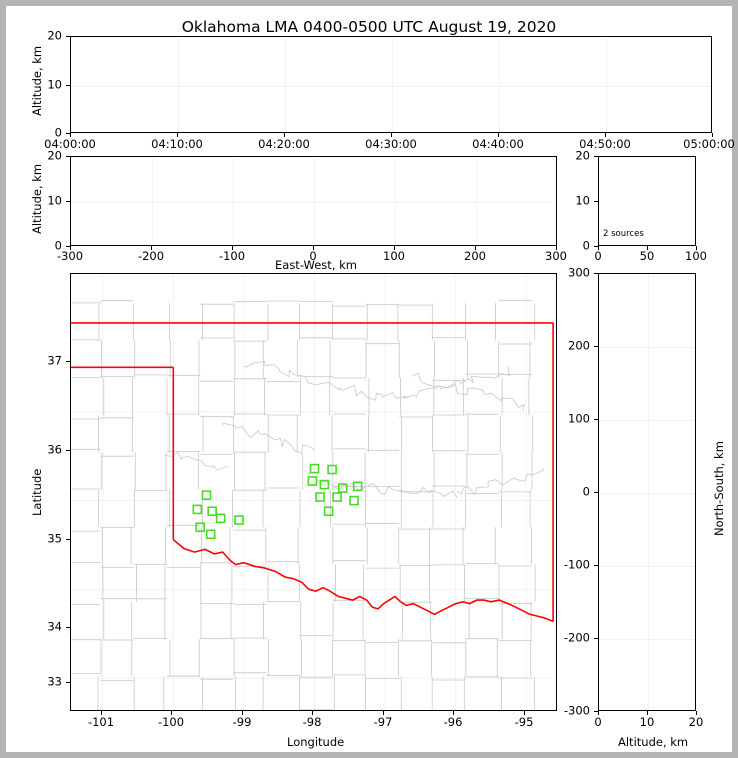 This screenshot has height=758, width=738. What do you see at coordinates (177, 144) in the screenshot?
I see `tick-label-x: 04:10:00` at bounding box center [177, 144].